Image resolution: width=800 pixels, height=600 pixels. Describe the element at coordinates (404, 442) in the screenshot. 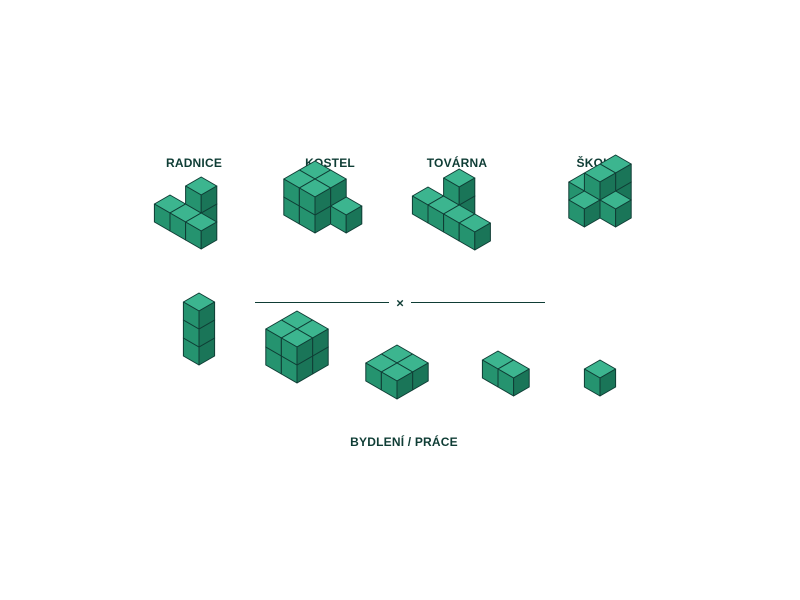

I see `footer-caption: BYDLENÍ / PRÁCE` at that location.